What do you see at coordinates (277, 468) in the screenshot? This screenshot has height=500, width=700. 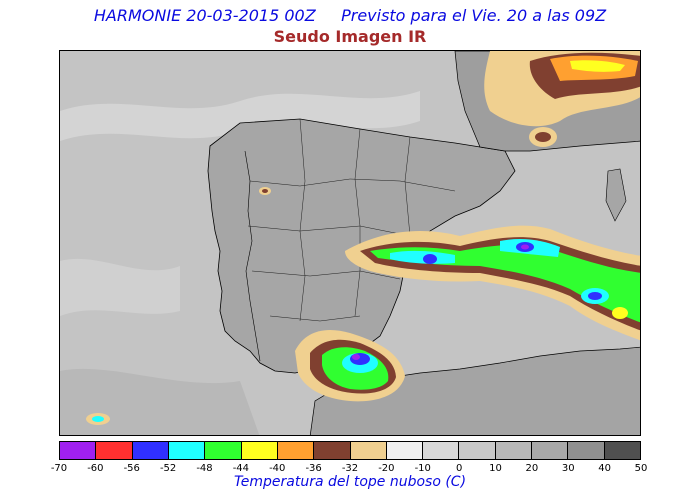 I see `colorbar-tick-label: -40` at bounding box center [277, 468].